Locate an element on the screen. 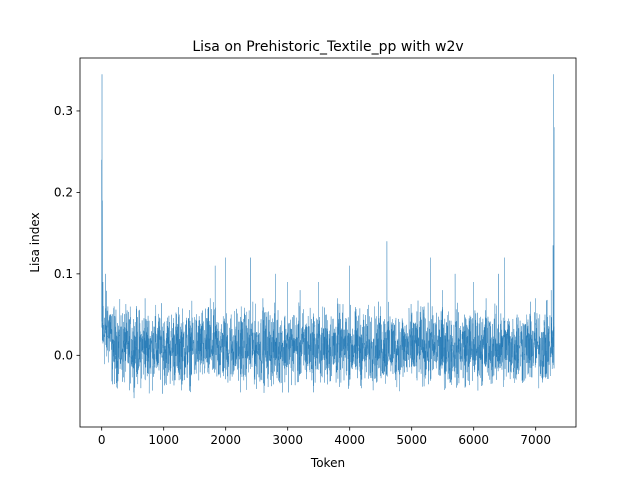 The image size is (640, 480). y-tick-label: 0.1 is located at coordinates (63, 274).